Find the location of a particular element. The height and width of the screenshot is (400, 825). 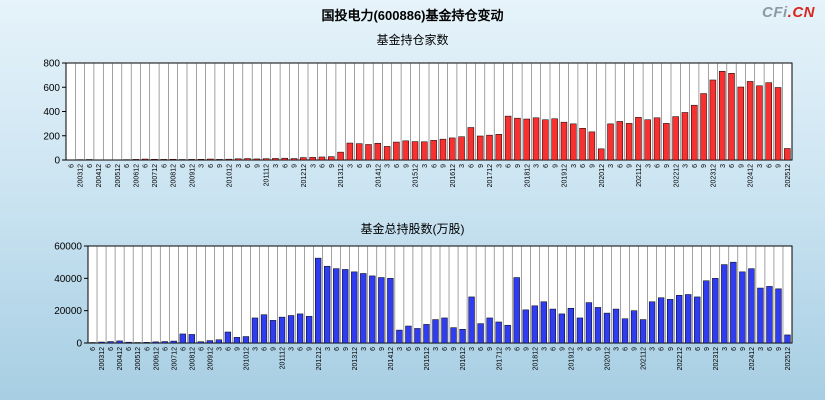

y-tick-label: 800 is located at coordinates (51, 64).